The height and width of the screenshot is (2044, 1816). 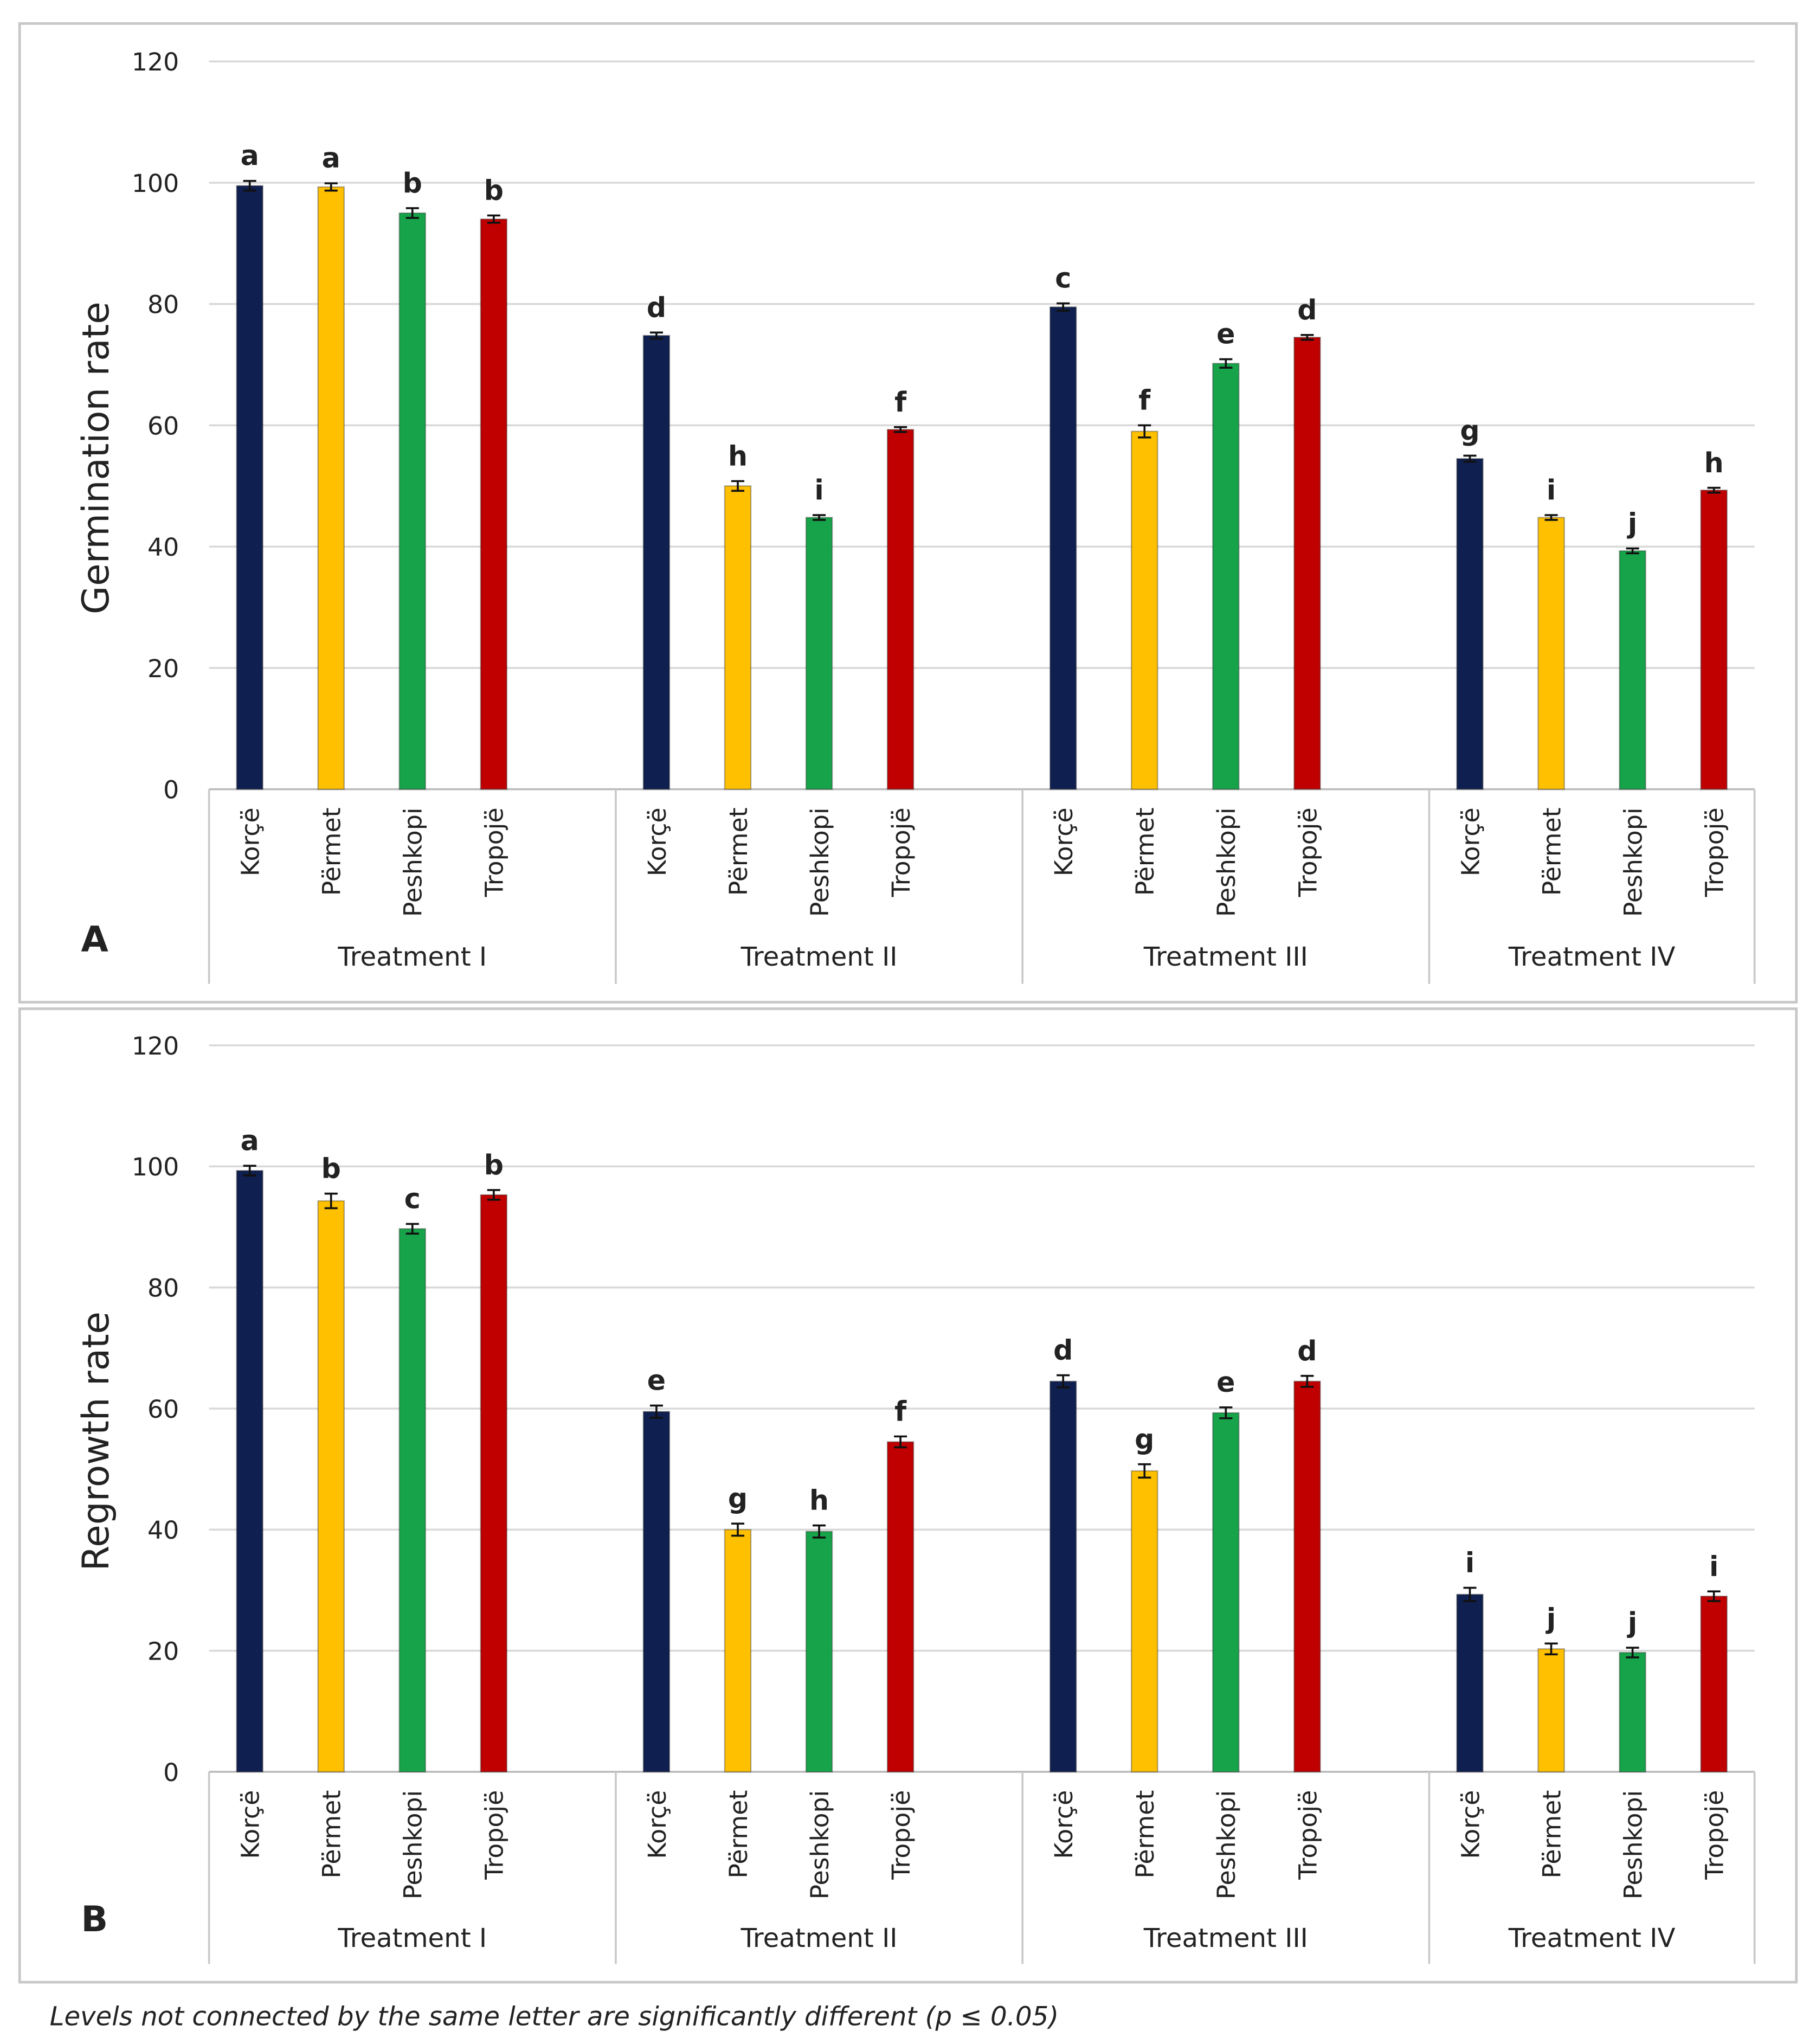 I want to click on y-tick-label: 20, so click(x=163, y=1652).